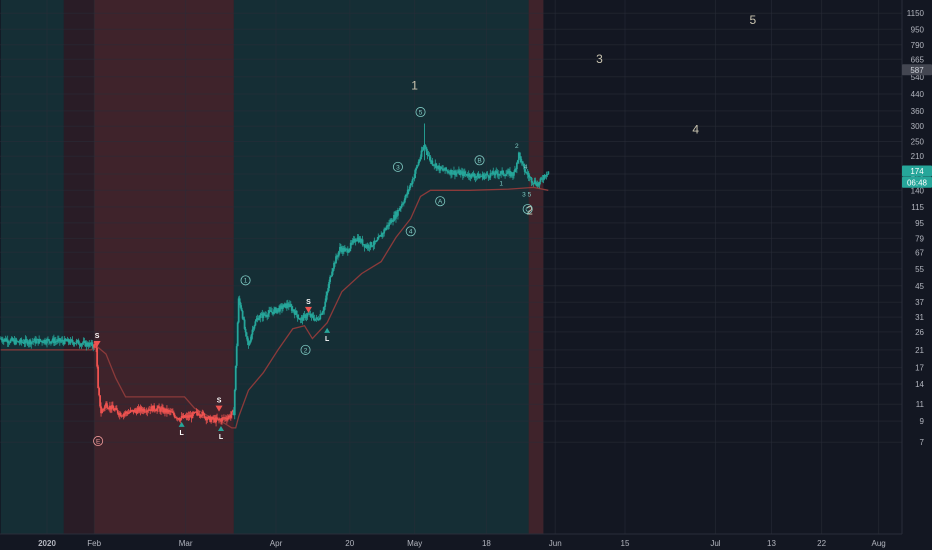 This screenshot has width=932, height=550. I want to click on y-tick-label: 26, so click(919, 332).